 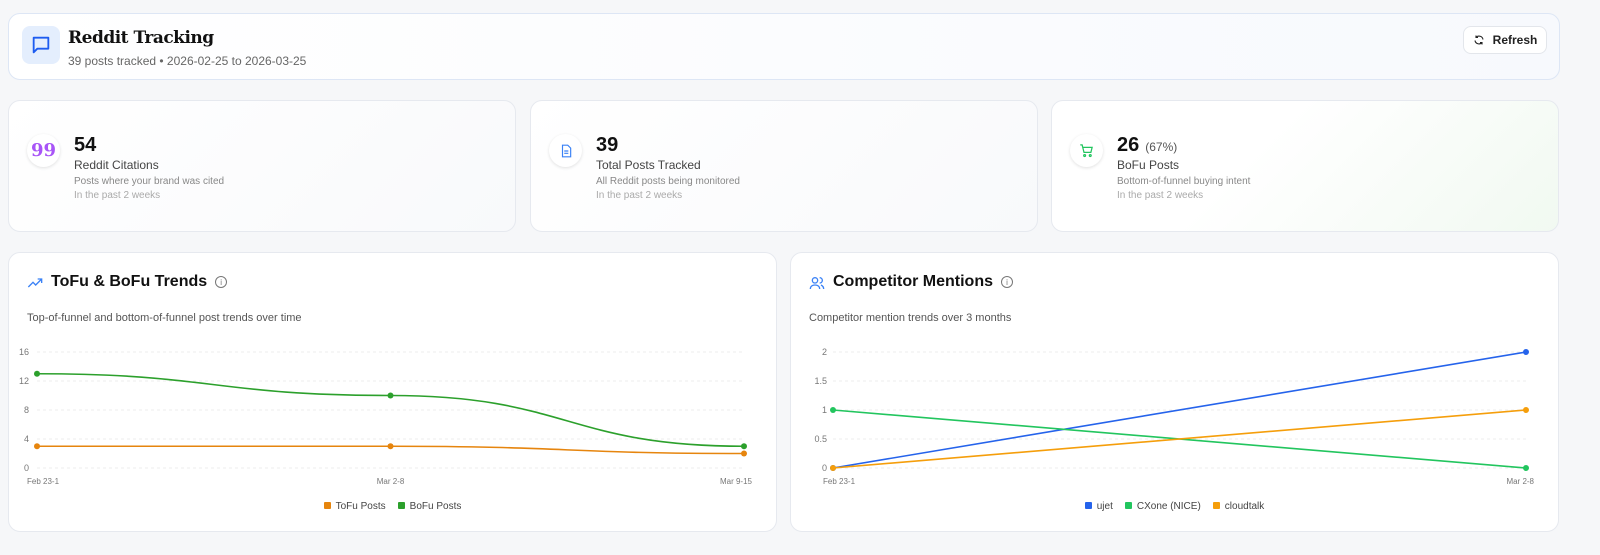 I want to click on stat-value: 54, so click(x=85, y=145).